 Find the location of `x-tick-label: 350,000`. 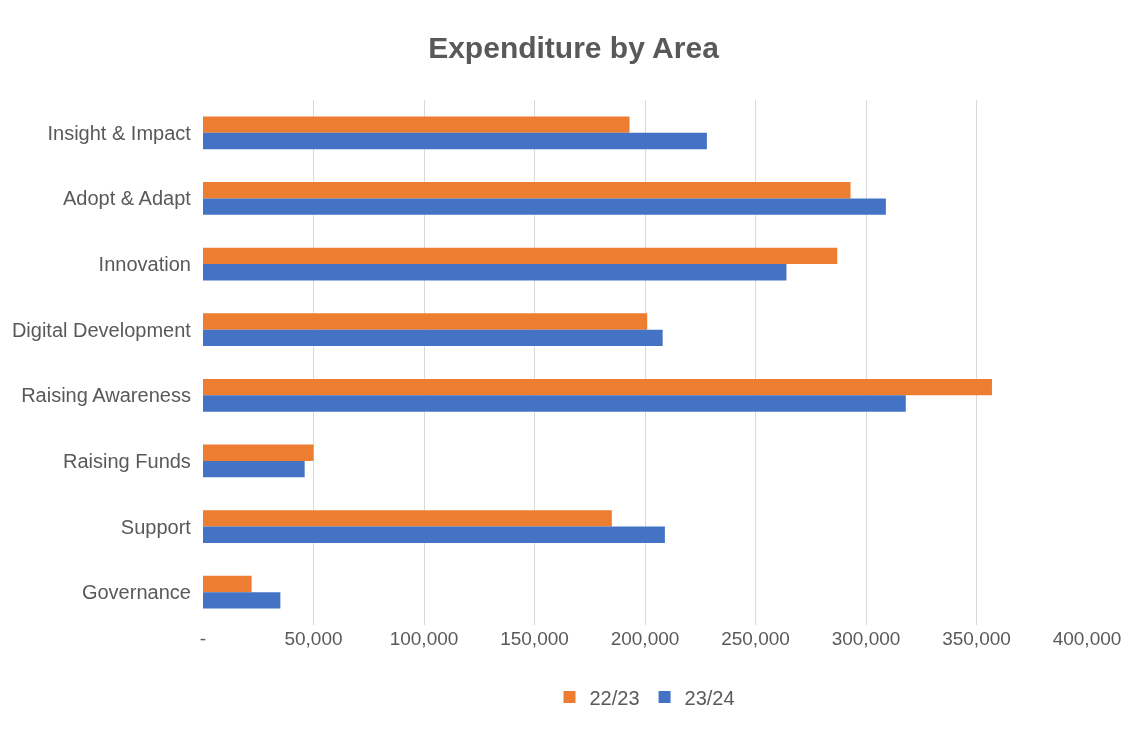

x-tick-label: 350,000 is located at coordinates (976, 638).